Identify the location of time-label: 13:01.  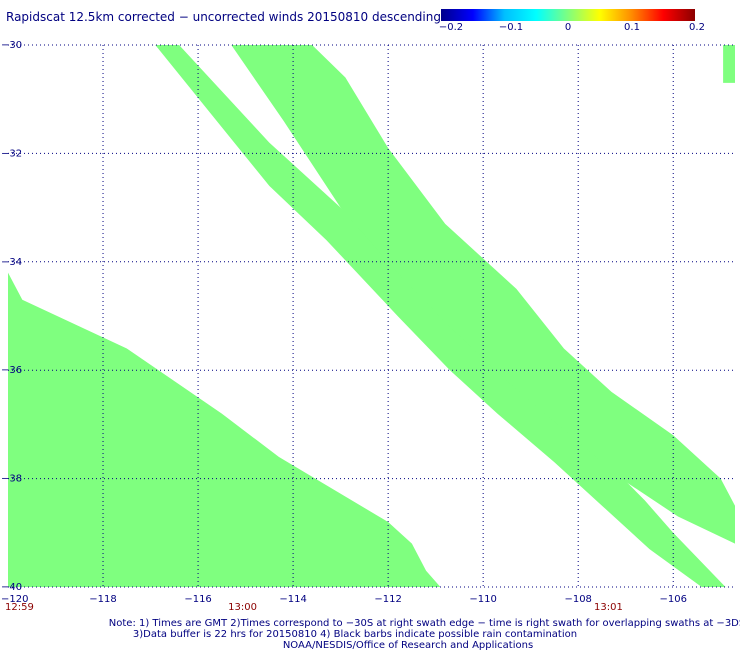
(608, 607).